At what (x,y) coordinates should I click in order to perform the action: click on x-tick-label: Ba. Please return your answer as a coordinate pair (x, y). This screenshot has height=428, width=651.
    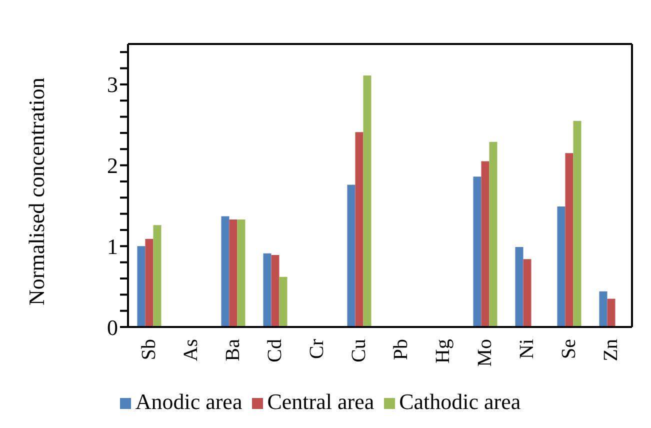
    Looking at the image, I should click on (233, 350).